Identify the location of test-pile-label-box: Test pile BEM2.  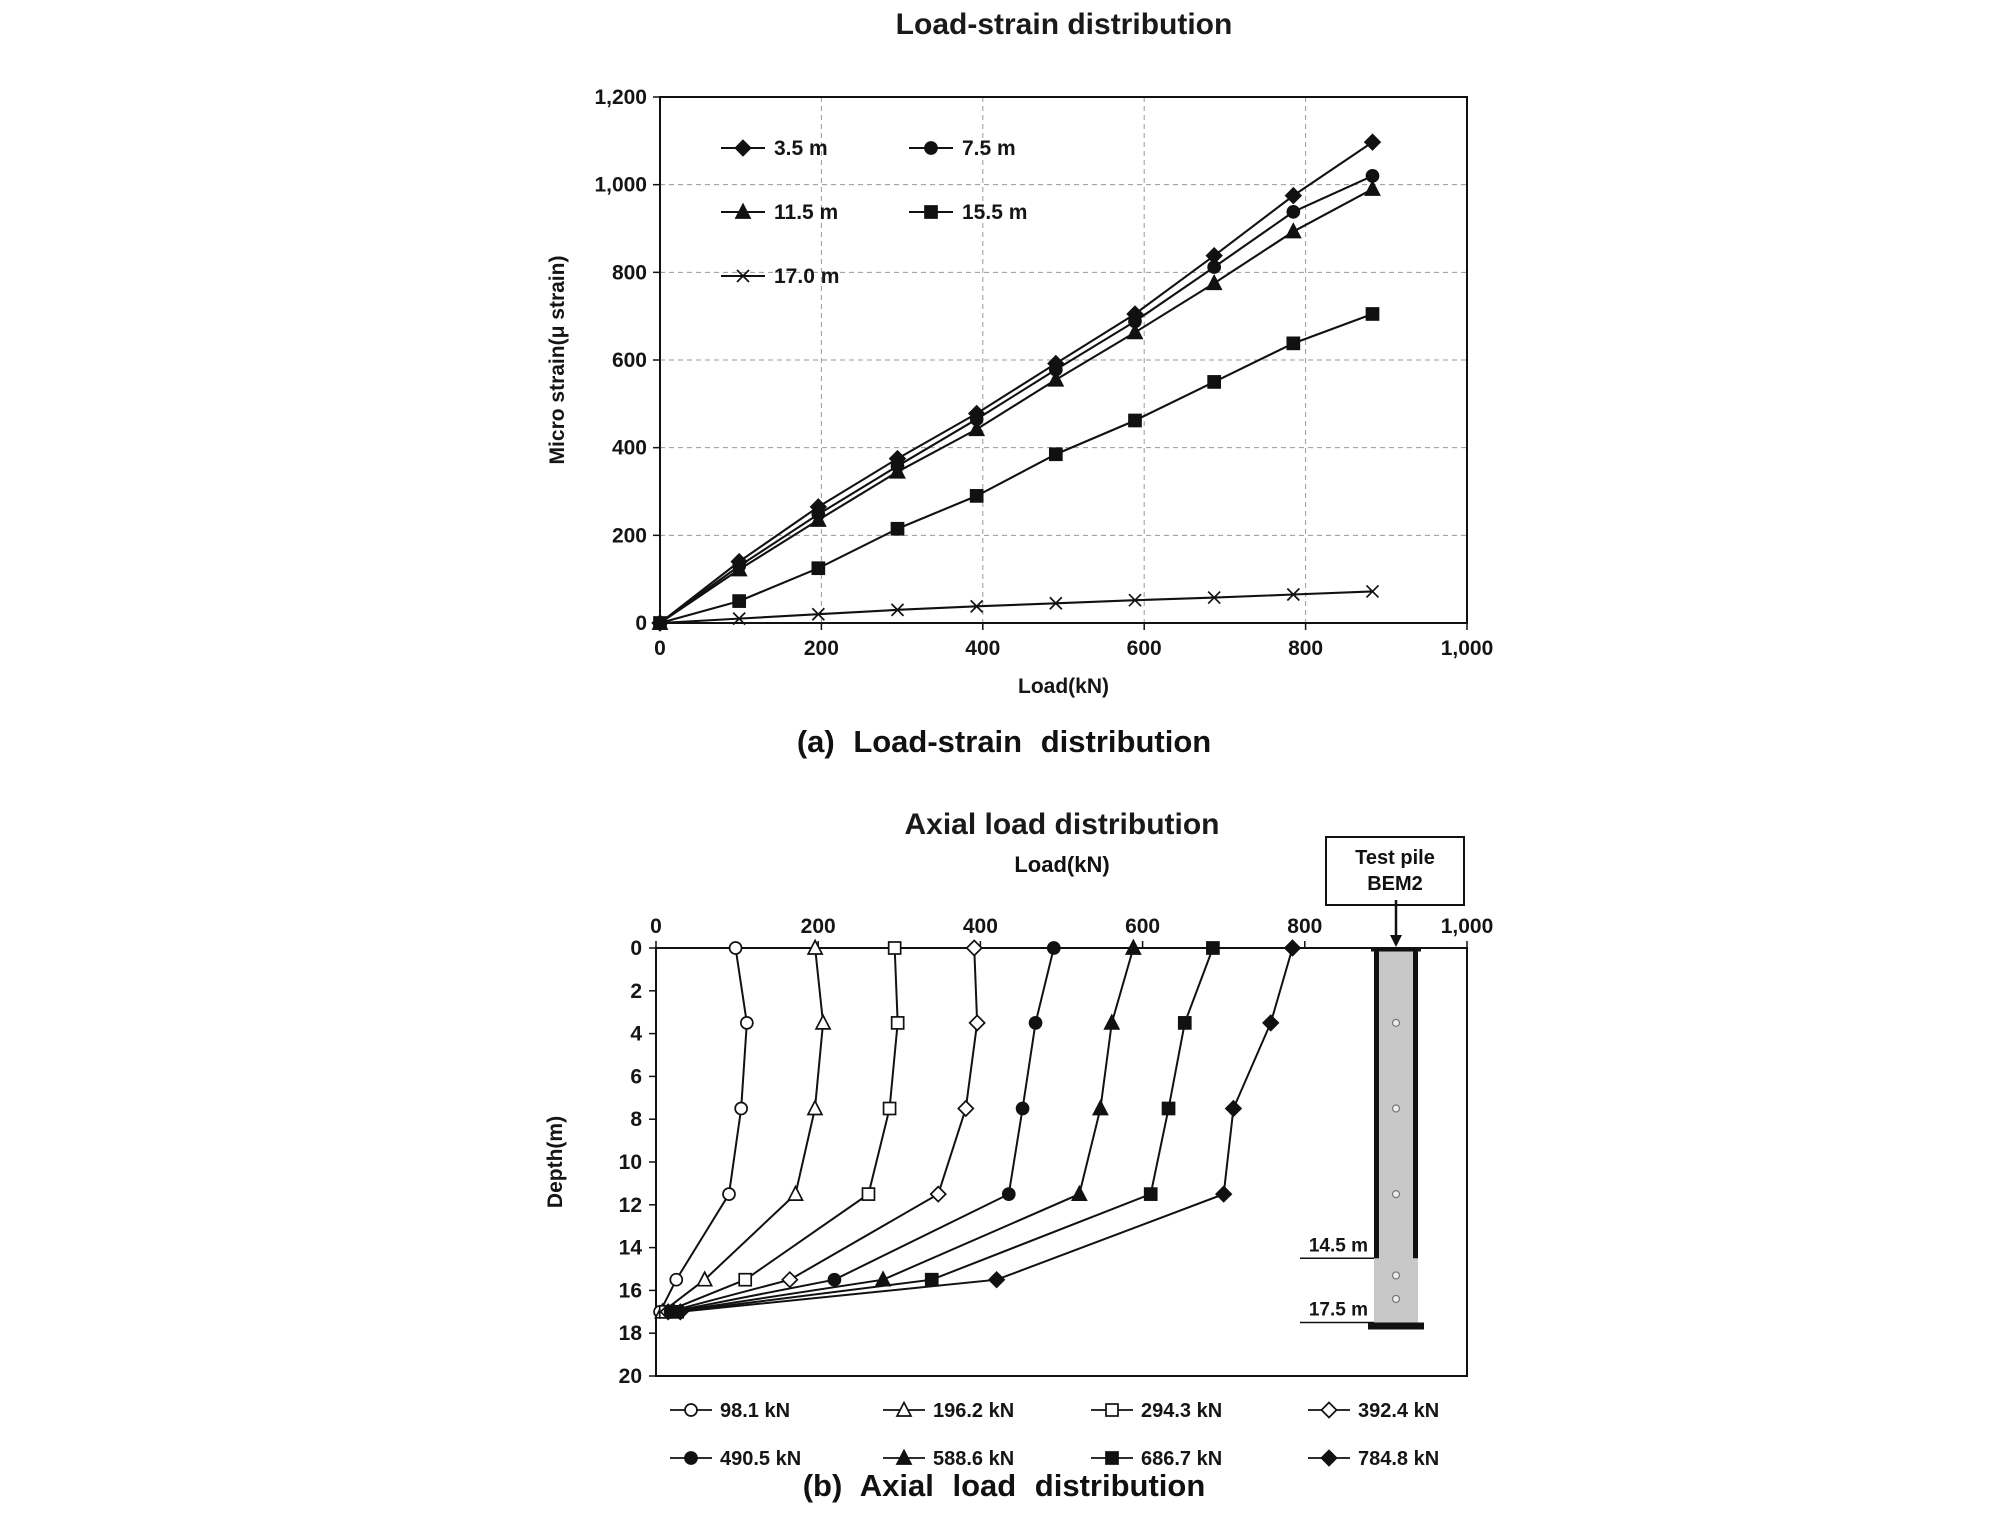
(1395, 871).